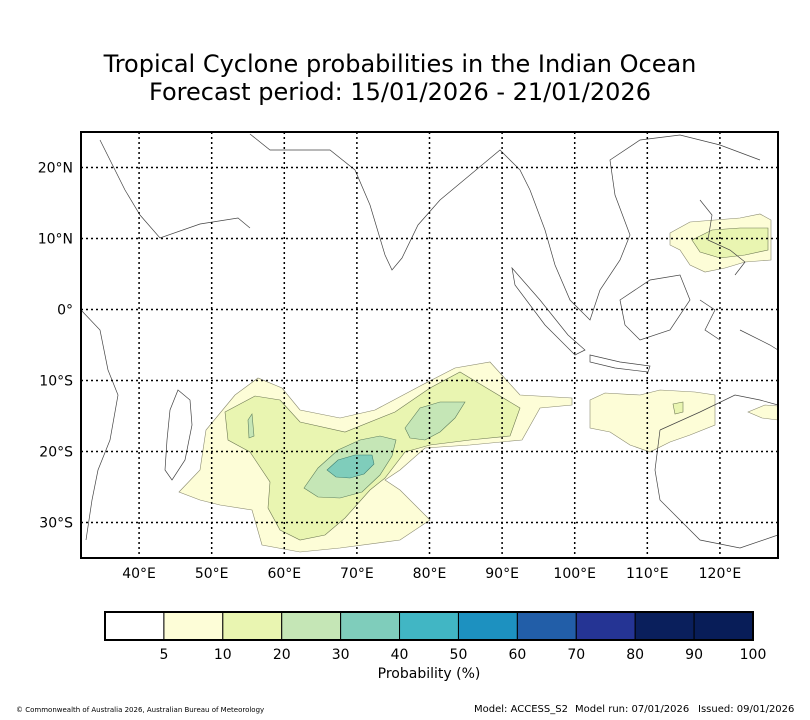 This screenshot has height=720, width=810. I want to click on region-5-10-south-java, so click(652, 421).